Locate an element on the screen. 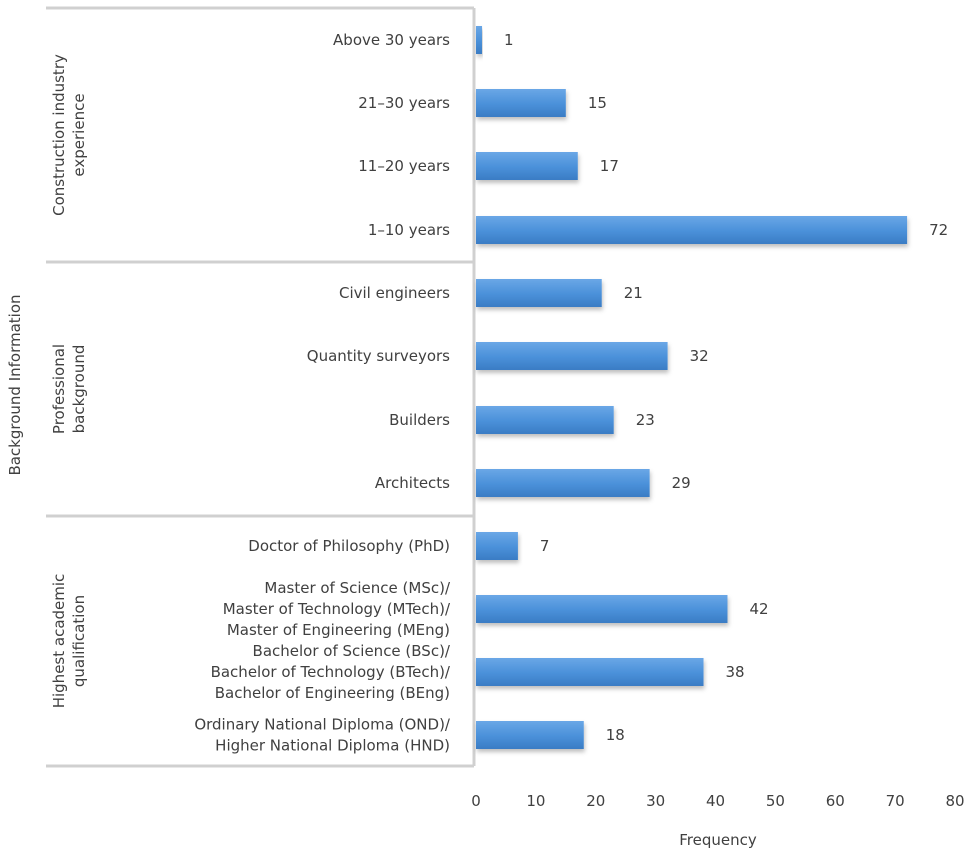  category-label: Bachelor of Technology (BTech)/ is located at coordinates (331, 672).